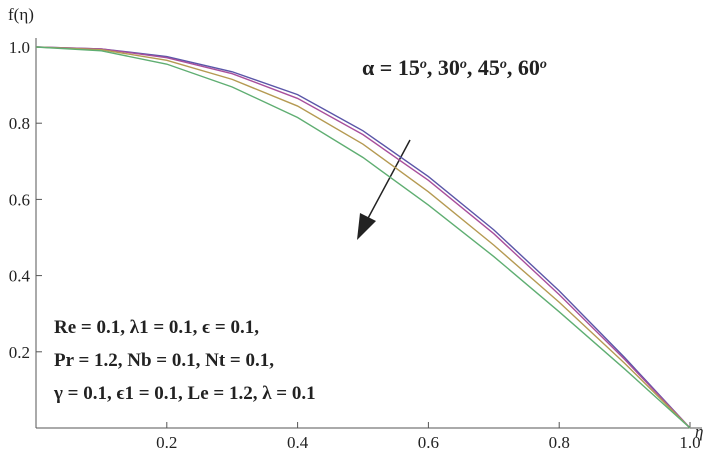  Describe the element at coordinates (20, 276) in the screenshot. I see `y-tick-label: 0.4` at that location.